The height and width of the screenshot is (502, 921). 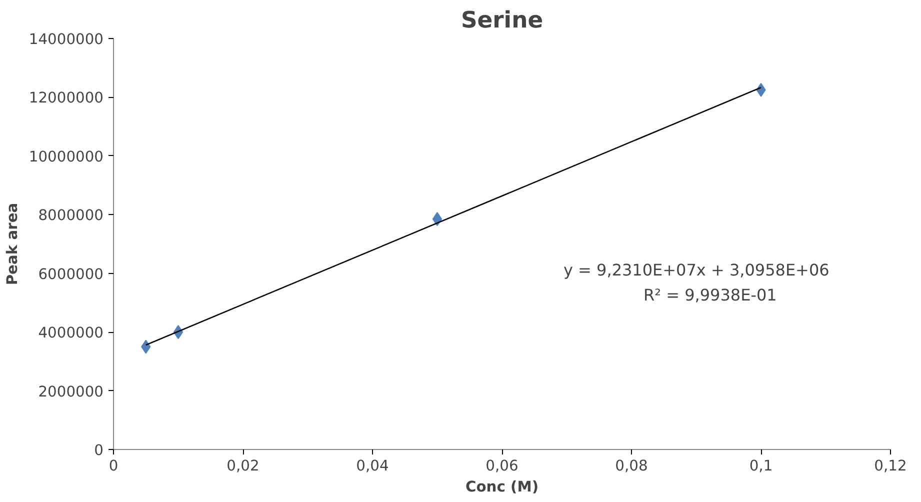 I want to click on x-axis-title: Conc (M), so click(x=502, y=487).